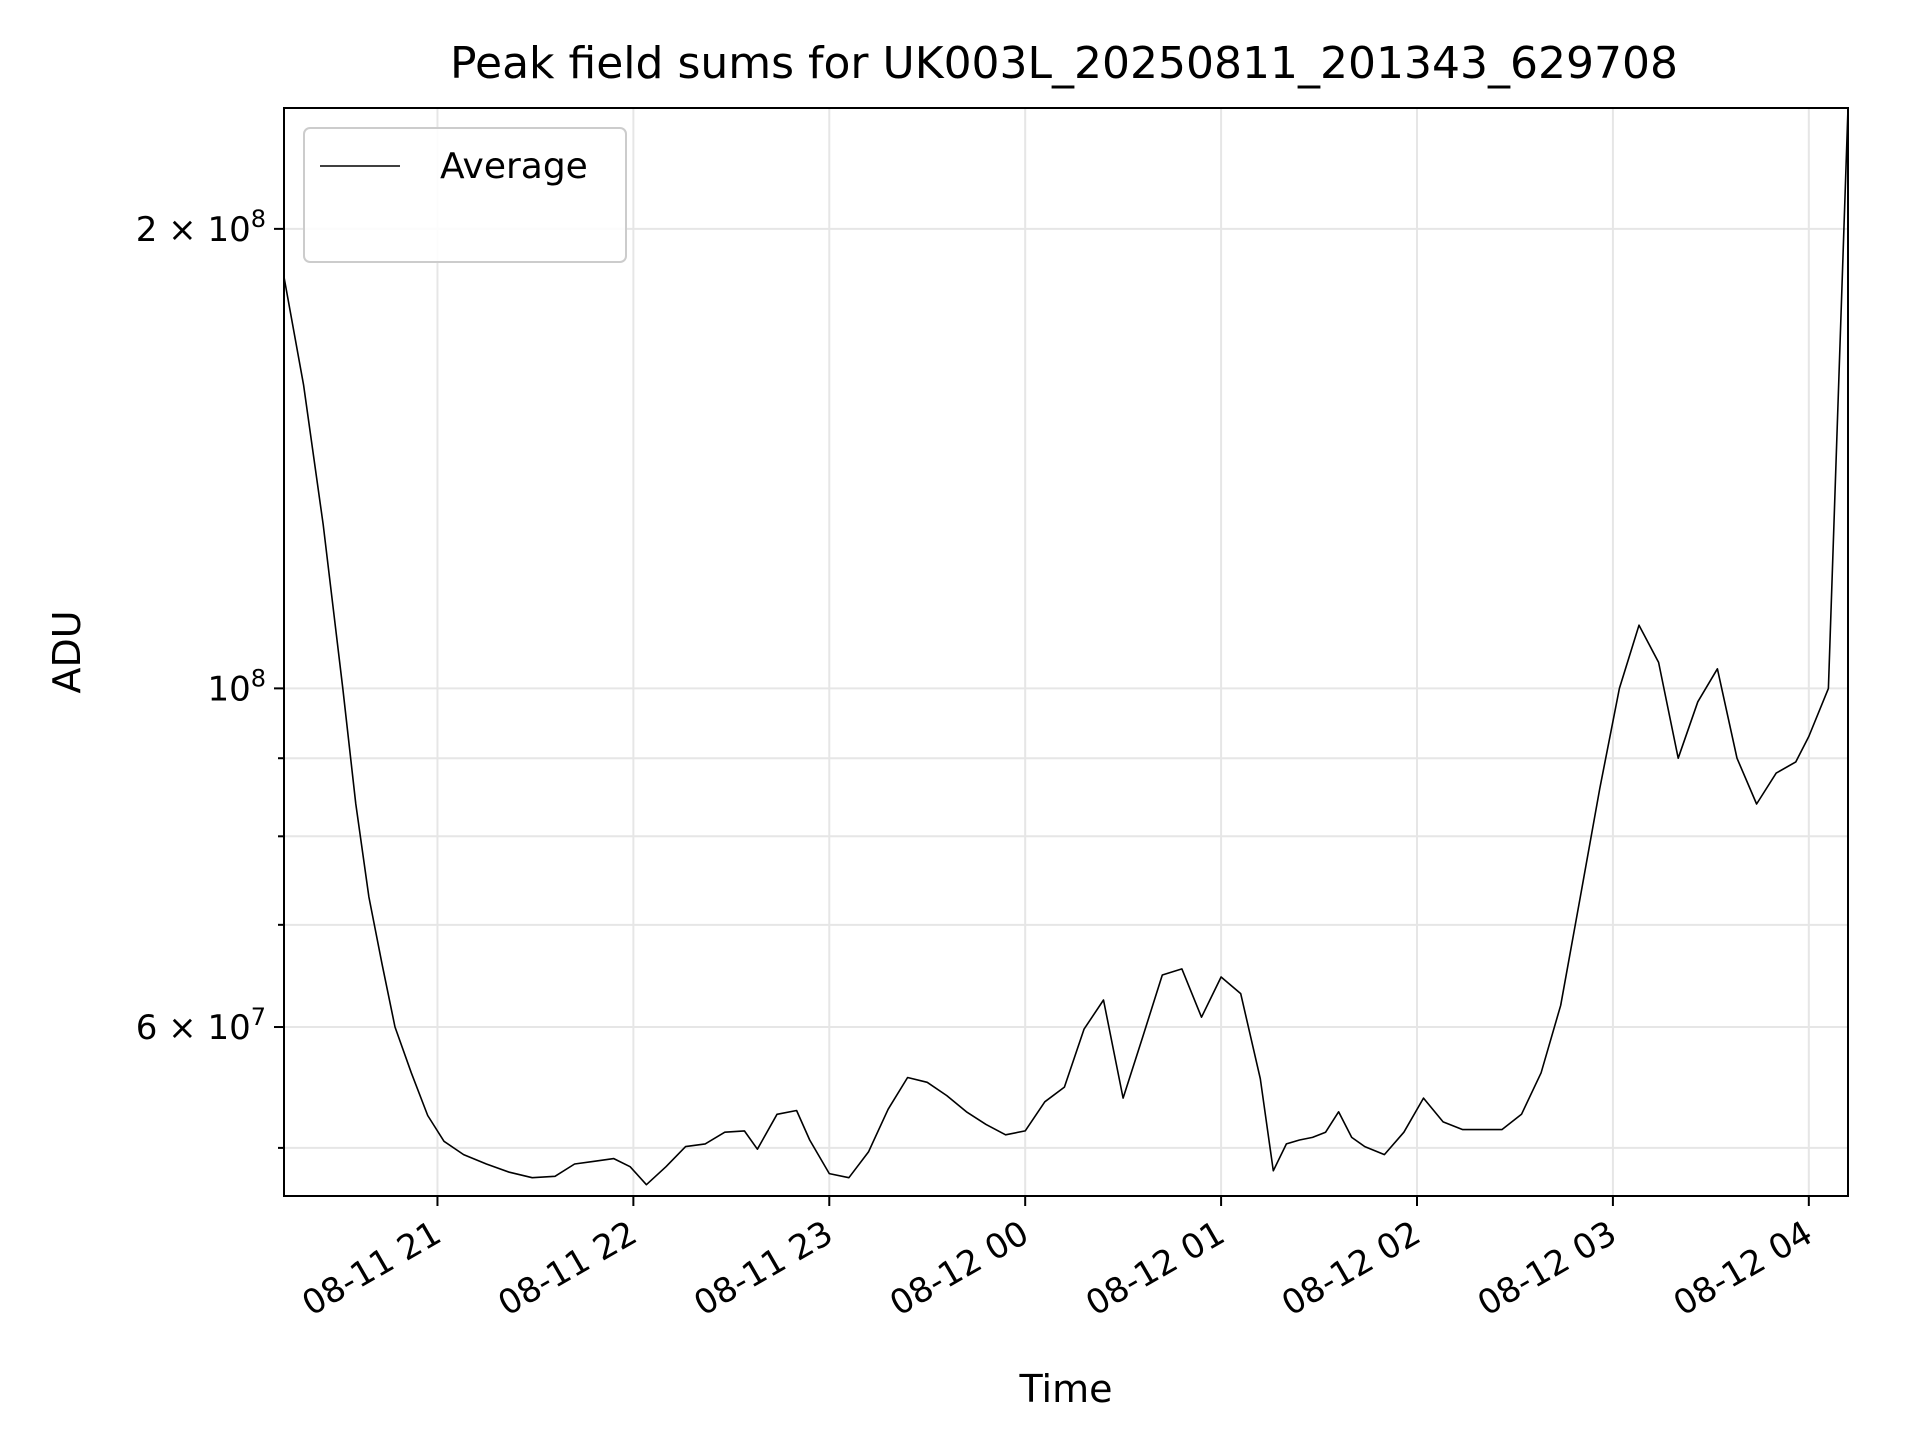  I want to click on legend-label: Average, so click(514, 166).